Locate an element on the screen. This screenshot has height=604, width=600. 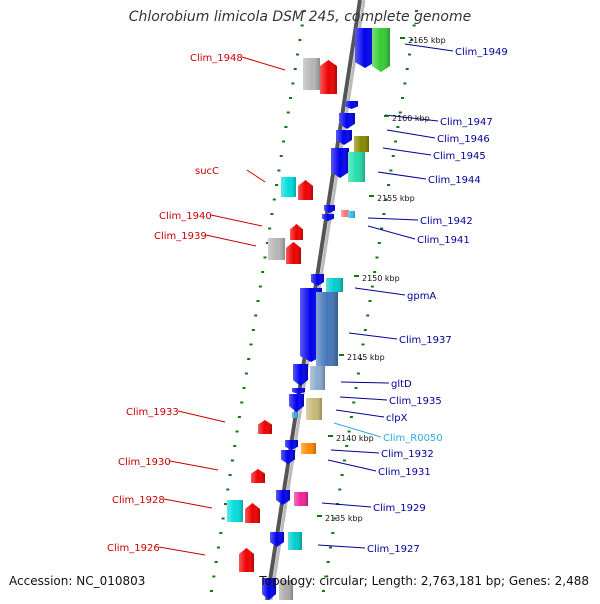
gene-label-right: Clim_R0050 is located at coordinates (413, 438).